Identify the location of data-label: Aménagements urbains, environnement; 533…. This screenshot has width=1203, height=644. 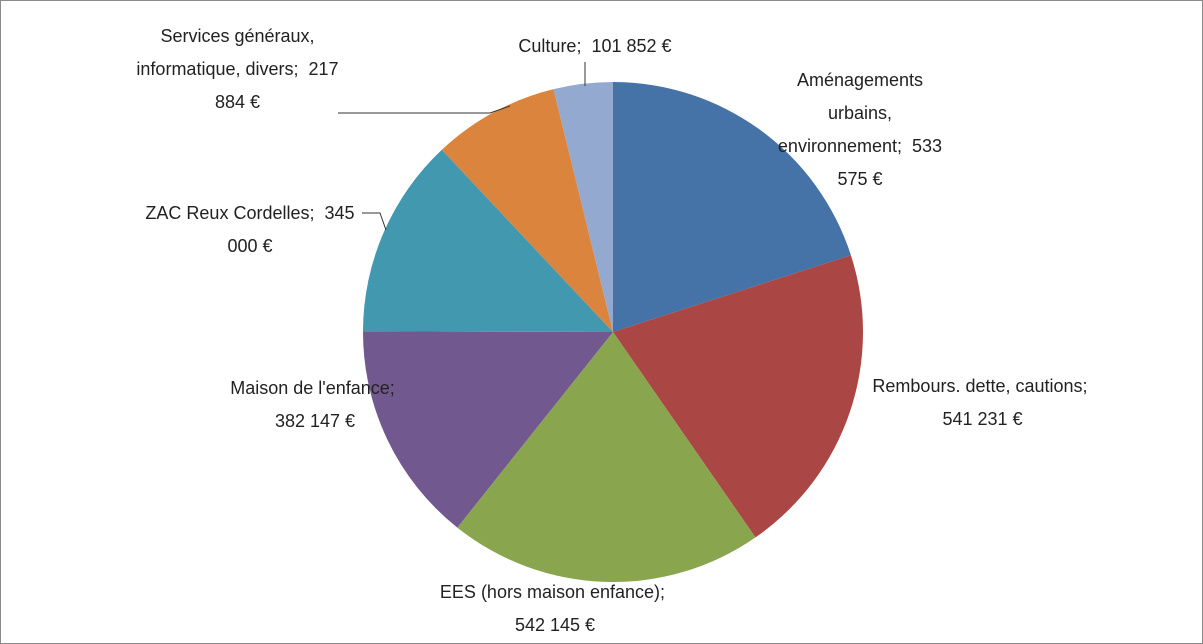
(860, 130).